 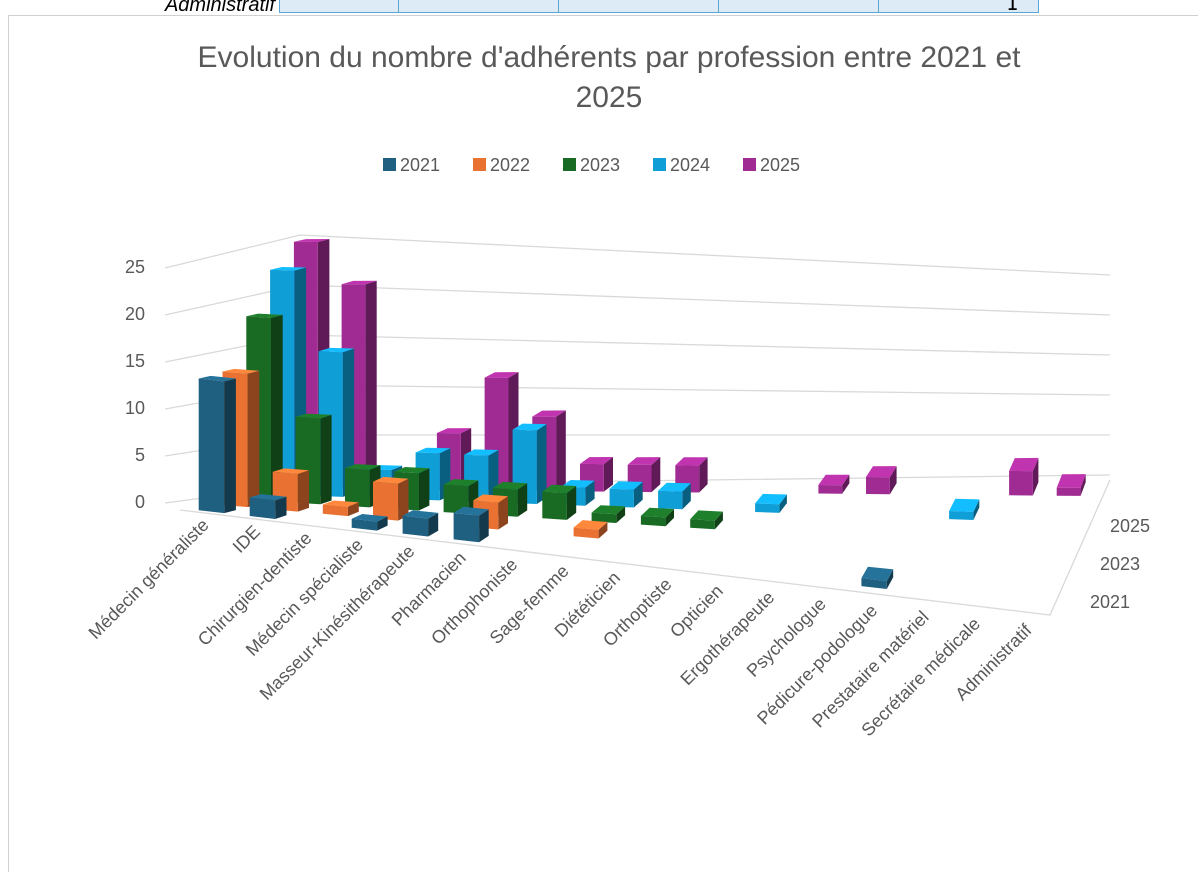 What do you see at coordinates (1110, 602) in the screenshot?
I see `depth-label: 2021` at bounding box center [1110, 602].